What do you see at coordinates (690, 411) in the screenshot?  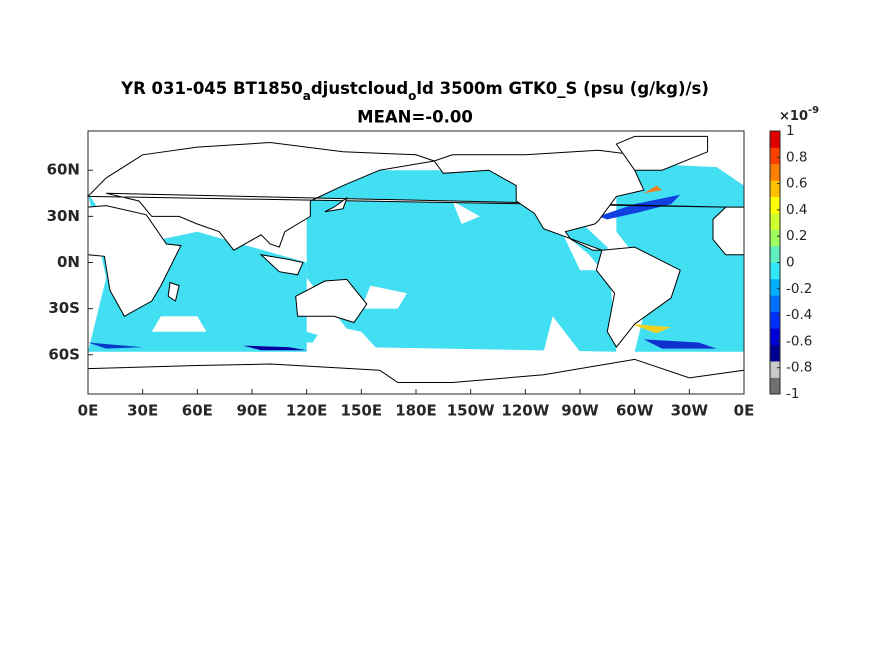 I see `x-tick-label: 30W` at bounding box center [690, 411].